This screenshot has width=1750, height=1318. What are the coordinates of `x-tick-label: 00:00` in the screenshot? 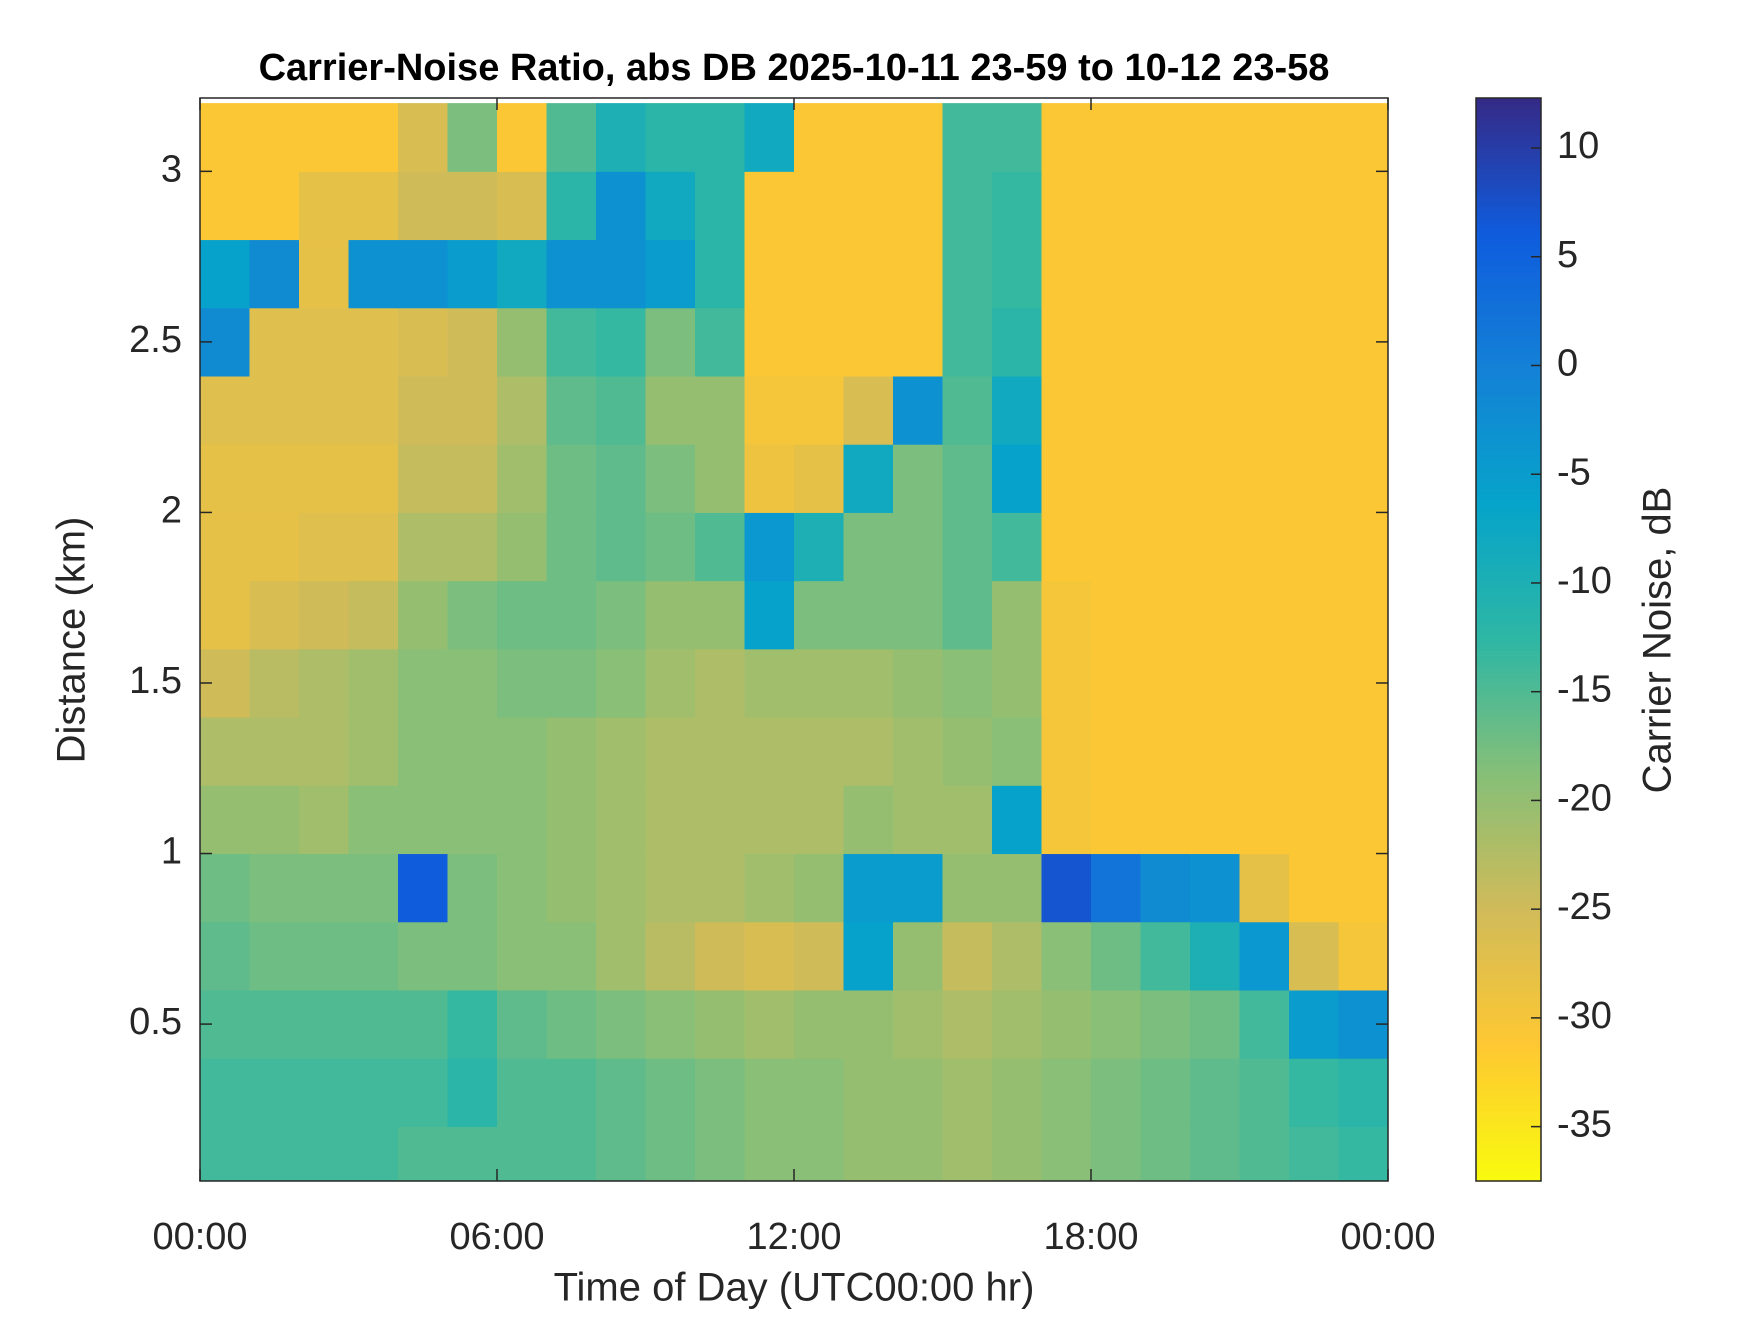 It's located at (1387, 1237).